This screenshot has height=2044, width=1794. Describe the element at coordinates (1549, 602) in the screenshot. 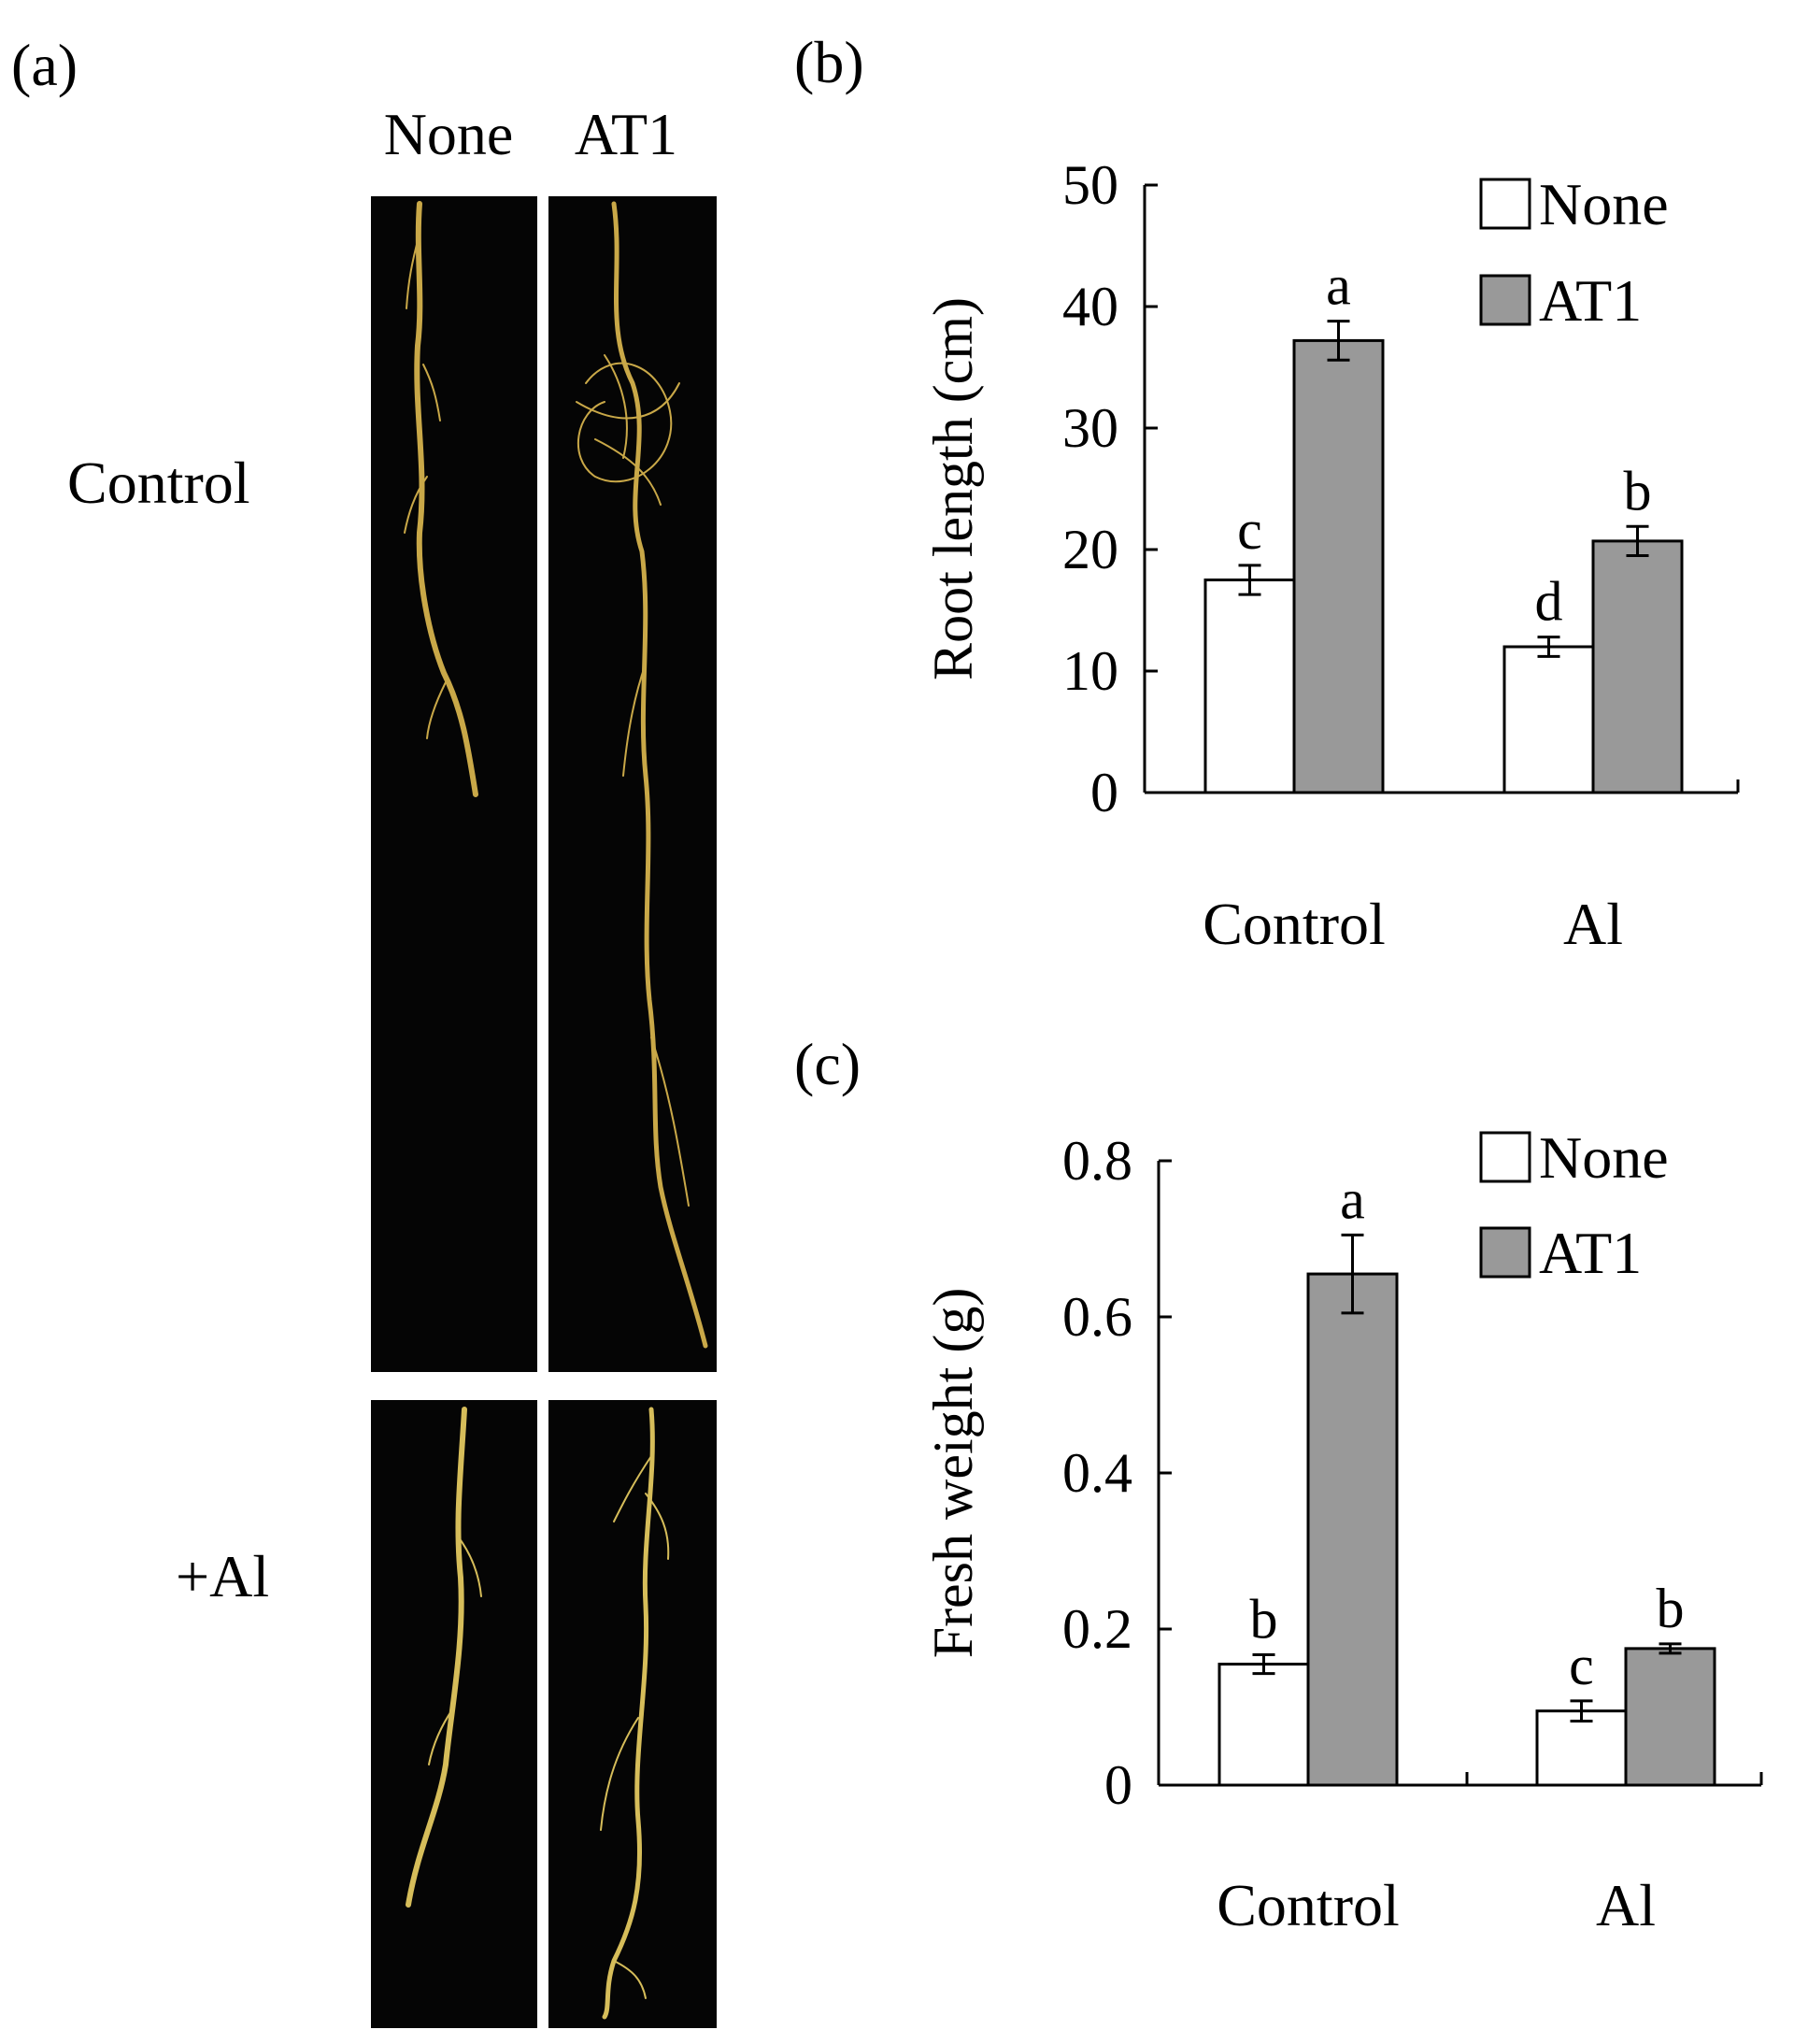

I see `significance-letter: d` at that location.